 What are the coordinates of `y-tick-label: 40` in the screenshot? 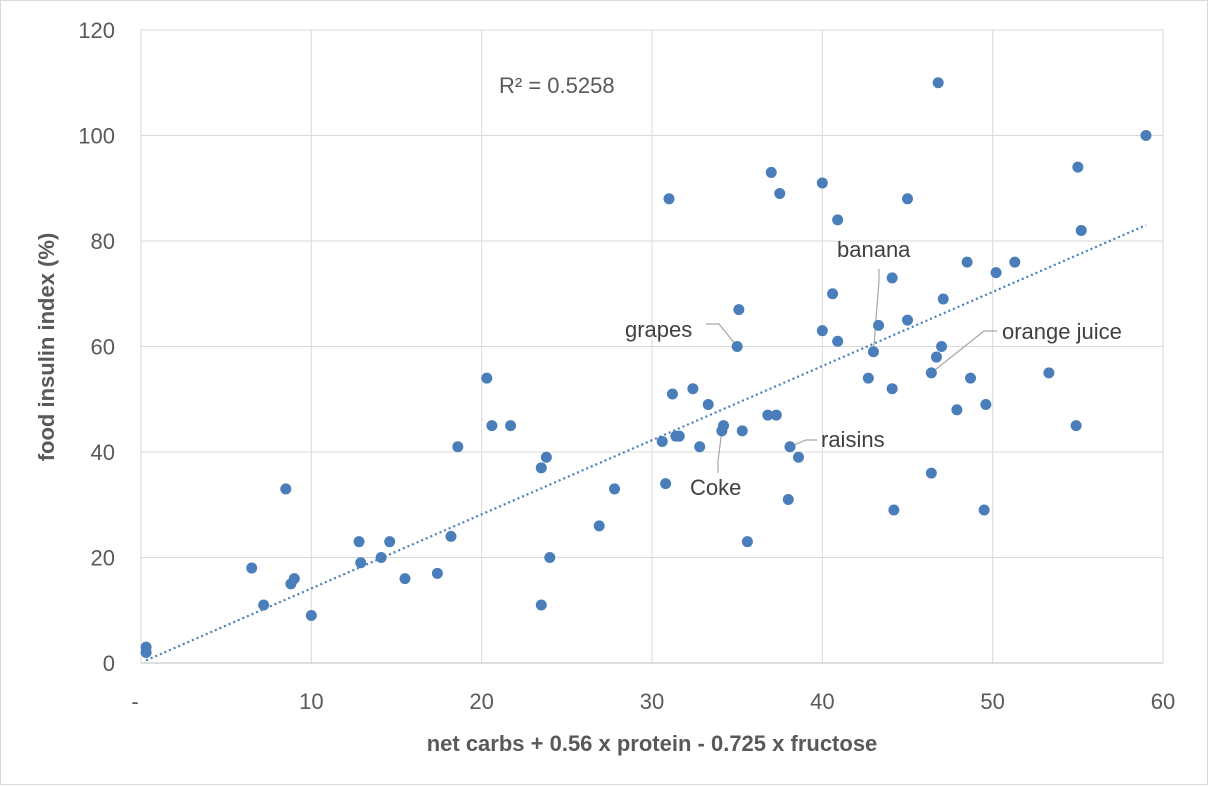 It's located at (103, 452).